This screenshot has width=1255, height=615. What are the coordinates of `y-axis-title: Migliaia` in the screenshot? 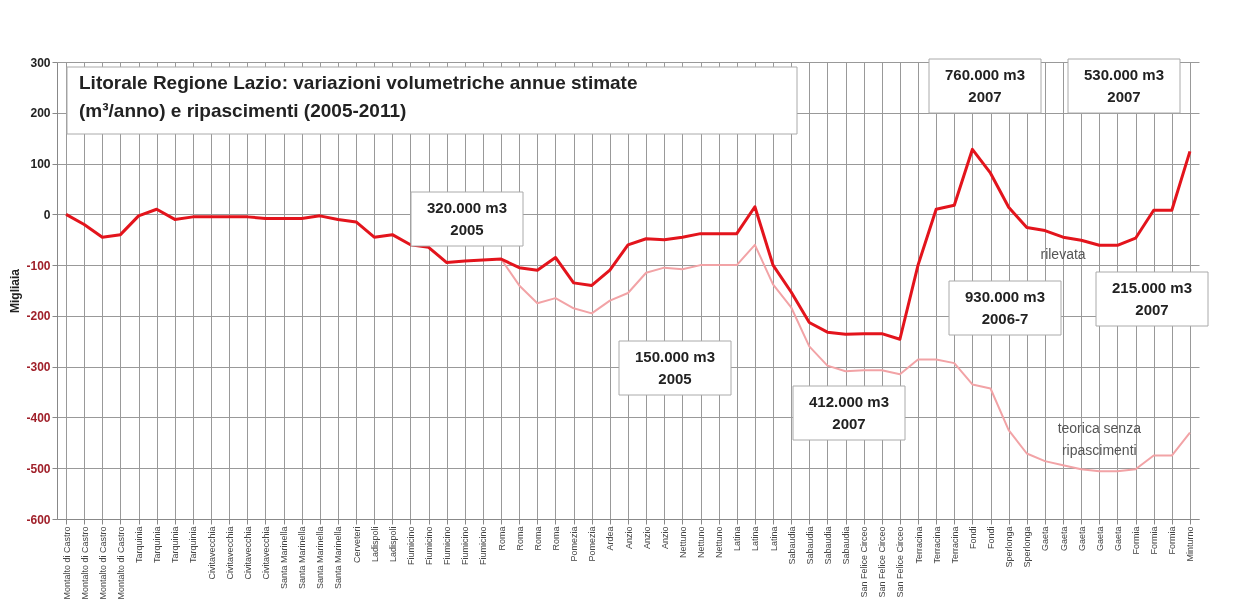 It's located at (15, 291).